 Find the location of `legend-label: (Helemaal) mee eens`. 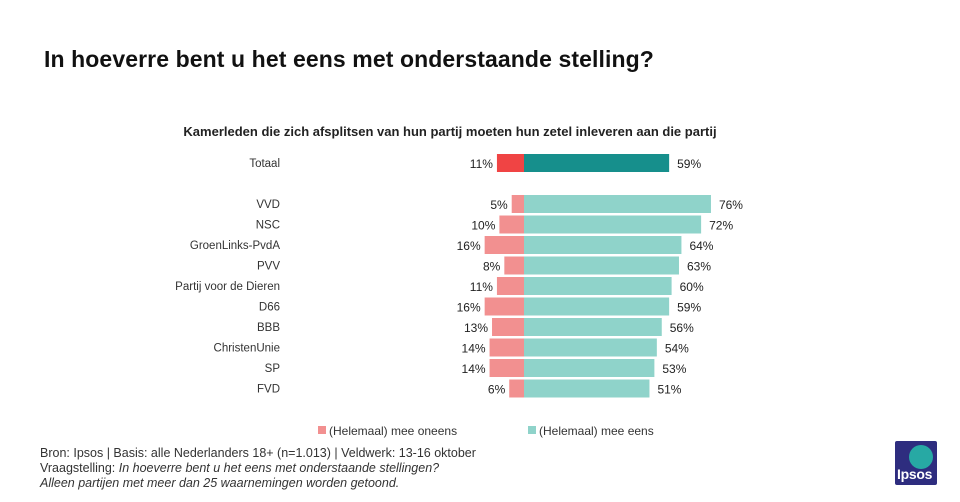

legend-label: (Helemaal) mee eens is located at coordinates (596, 431).